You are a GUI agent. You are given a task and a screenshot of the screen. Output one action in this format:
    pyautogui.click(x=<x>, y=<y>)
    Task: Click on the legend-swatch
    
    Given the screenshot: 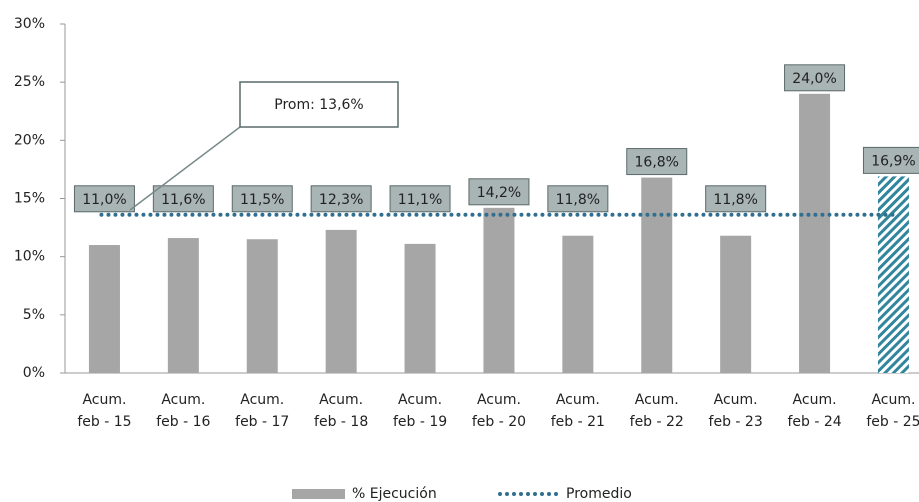 What is the action you would take?
    pyautogui.click(x=318, y=494)
    